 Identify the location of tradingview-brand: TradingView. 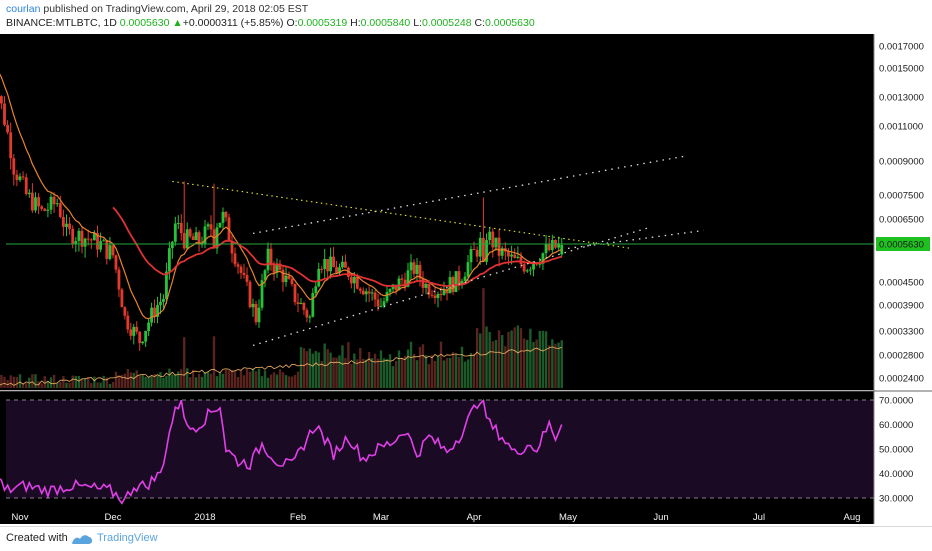
(127, 538).